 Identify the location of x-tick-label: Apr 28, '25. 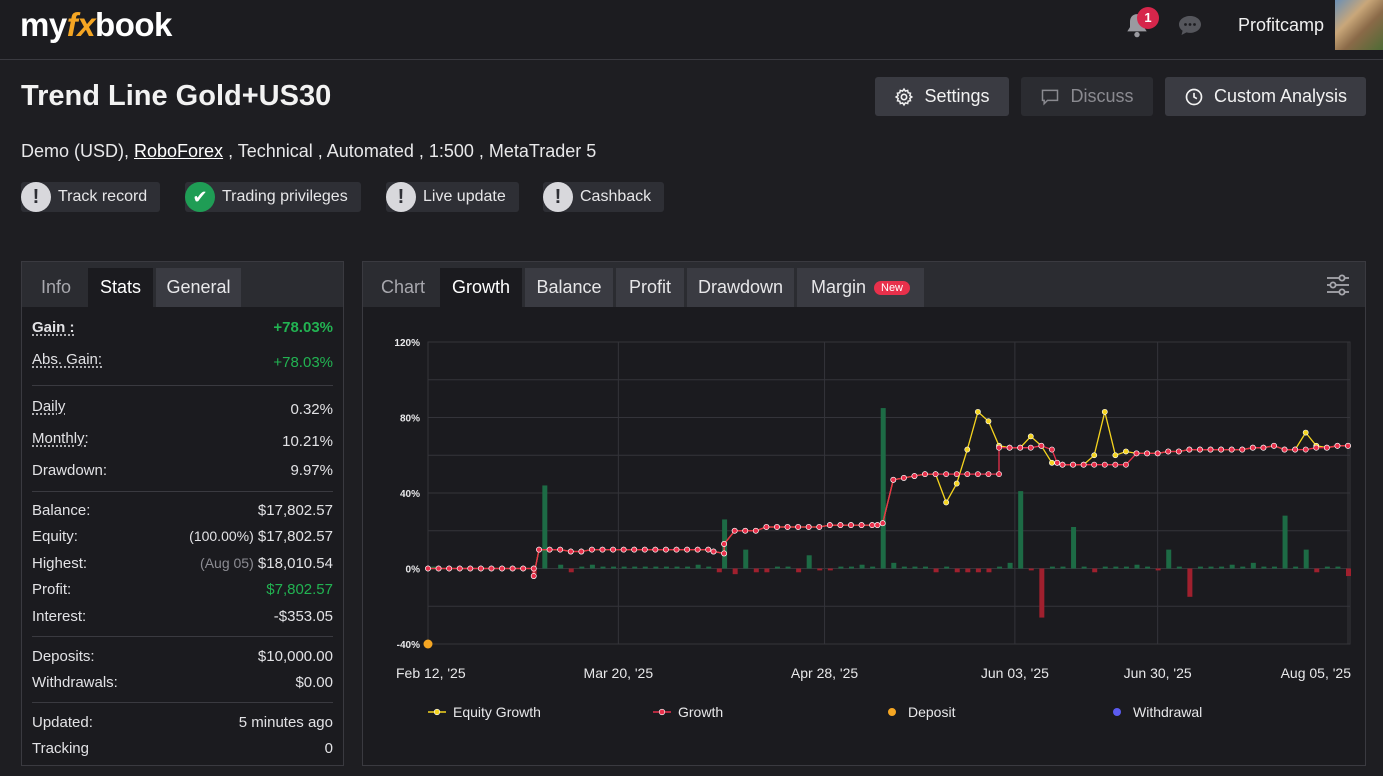
(824, 673).